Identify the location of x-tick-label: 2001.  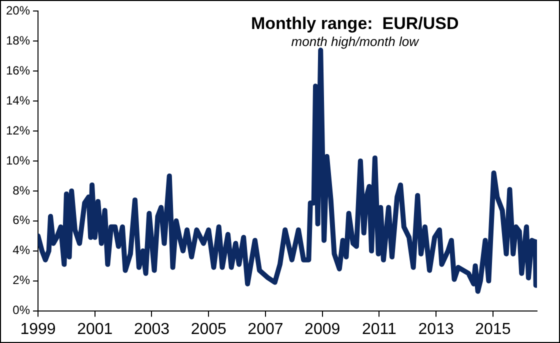
(95, 329).